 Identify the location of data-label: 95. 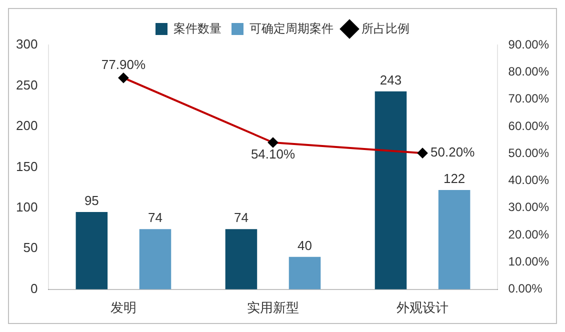
(91, 200).